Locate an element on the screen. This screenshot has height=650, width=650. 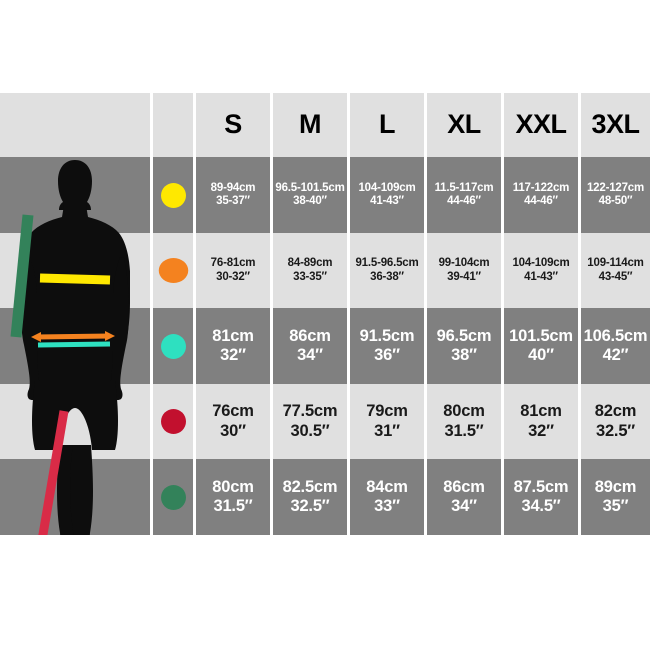
waist-arrow-marker is located at coordinates (73, 336).